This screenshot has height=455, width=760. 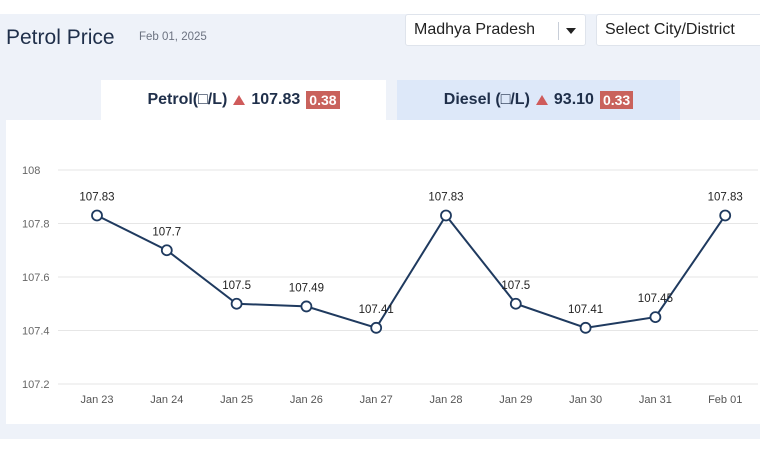 I want to click on city-select-value: Select City/District, so click(x=670, y=29).